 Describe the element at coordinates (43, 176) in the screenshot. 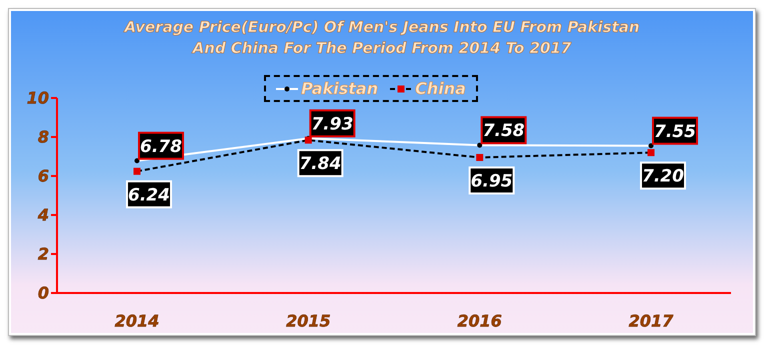

I see `y-tick-label: 6` at that location.